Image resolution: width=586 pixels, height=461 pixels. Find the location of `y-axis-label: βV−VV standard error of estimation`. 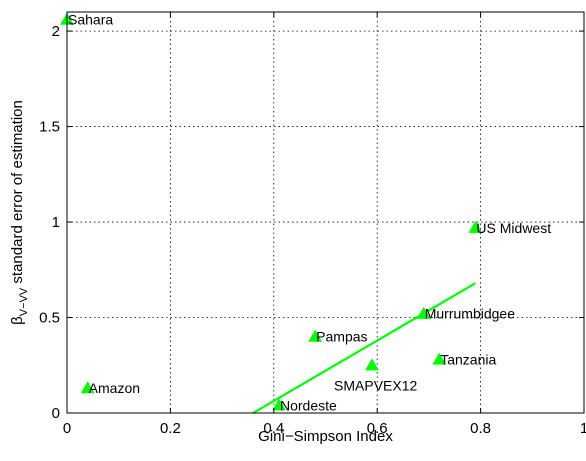

y-axis-label: βV−VV standard error of estimation is located at coordinates (19, 212).